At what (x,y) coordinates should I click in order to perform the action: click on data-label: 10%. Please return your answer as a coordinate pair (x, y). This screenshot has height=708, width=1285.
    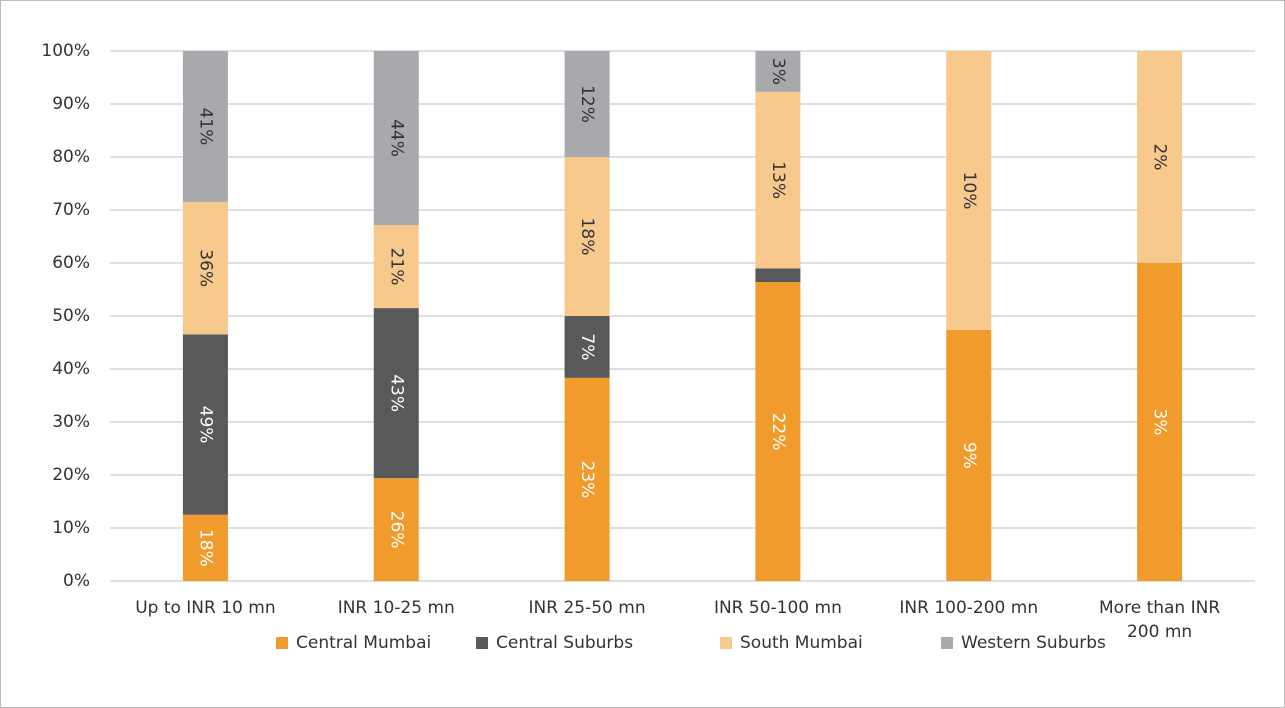
    Looking at the image, I should click on (969, 191).